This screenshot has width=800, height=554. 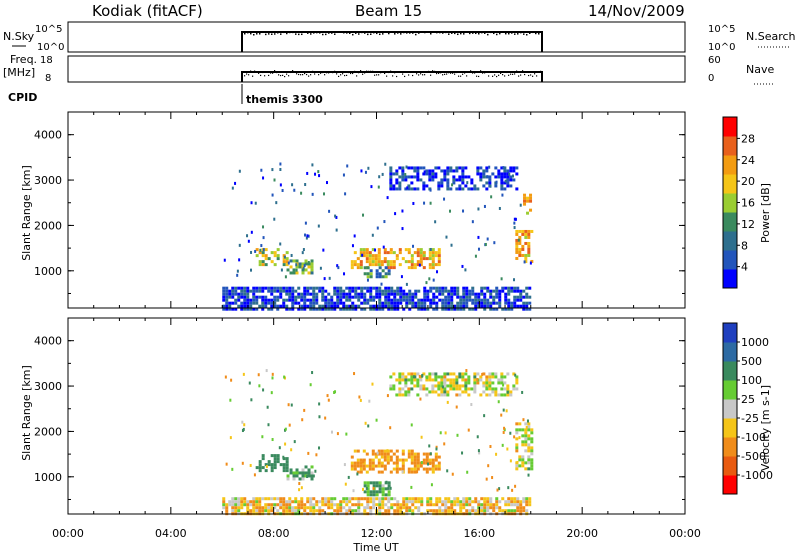 What do you see at coordinates (48, 180) in the screenshot?
I see `y-tick-label: 3000` at bounding box center [48, 180].